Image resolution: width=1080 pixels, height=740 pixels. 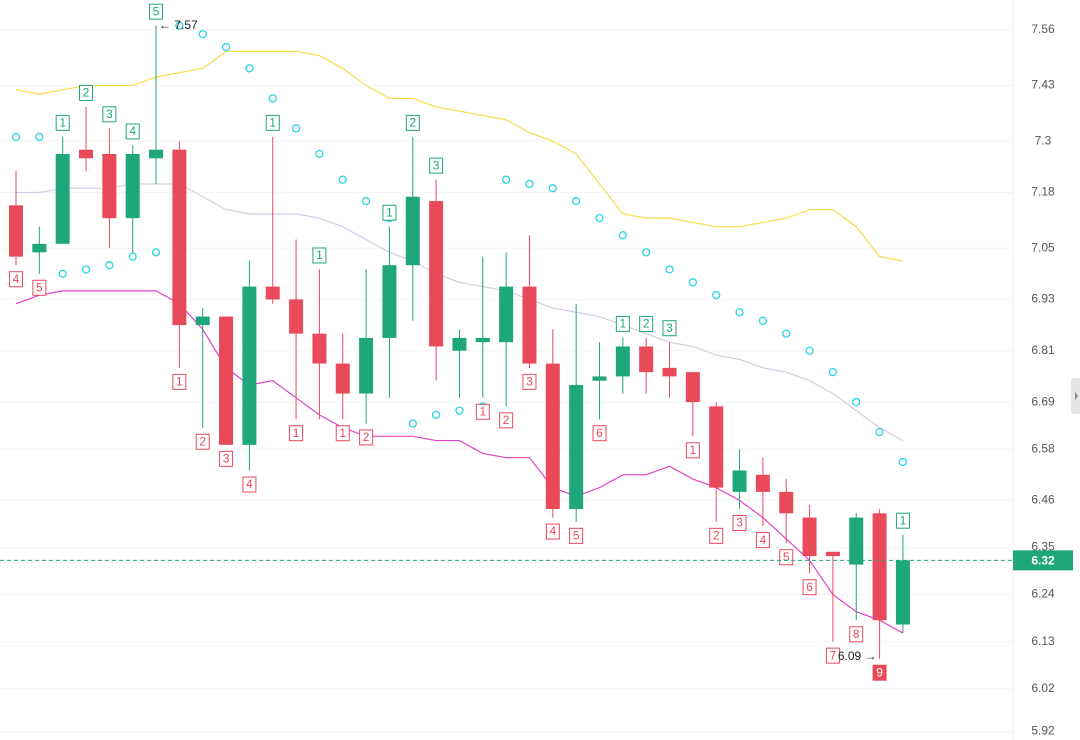 I want to click on y-tick-label: 6.69, so click(x=1043, y=401).